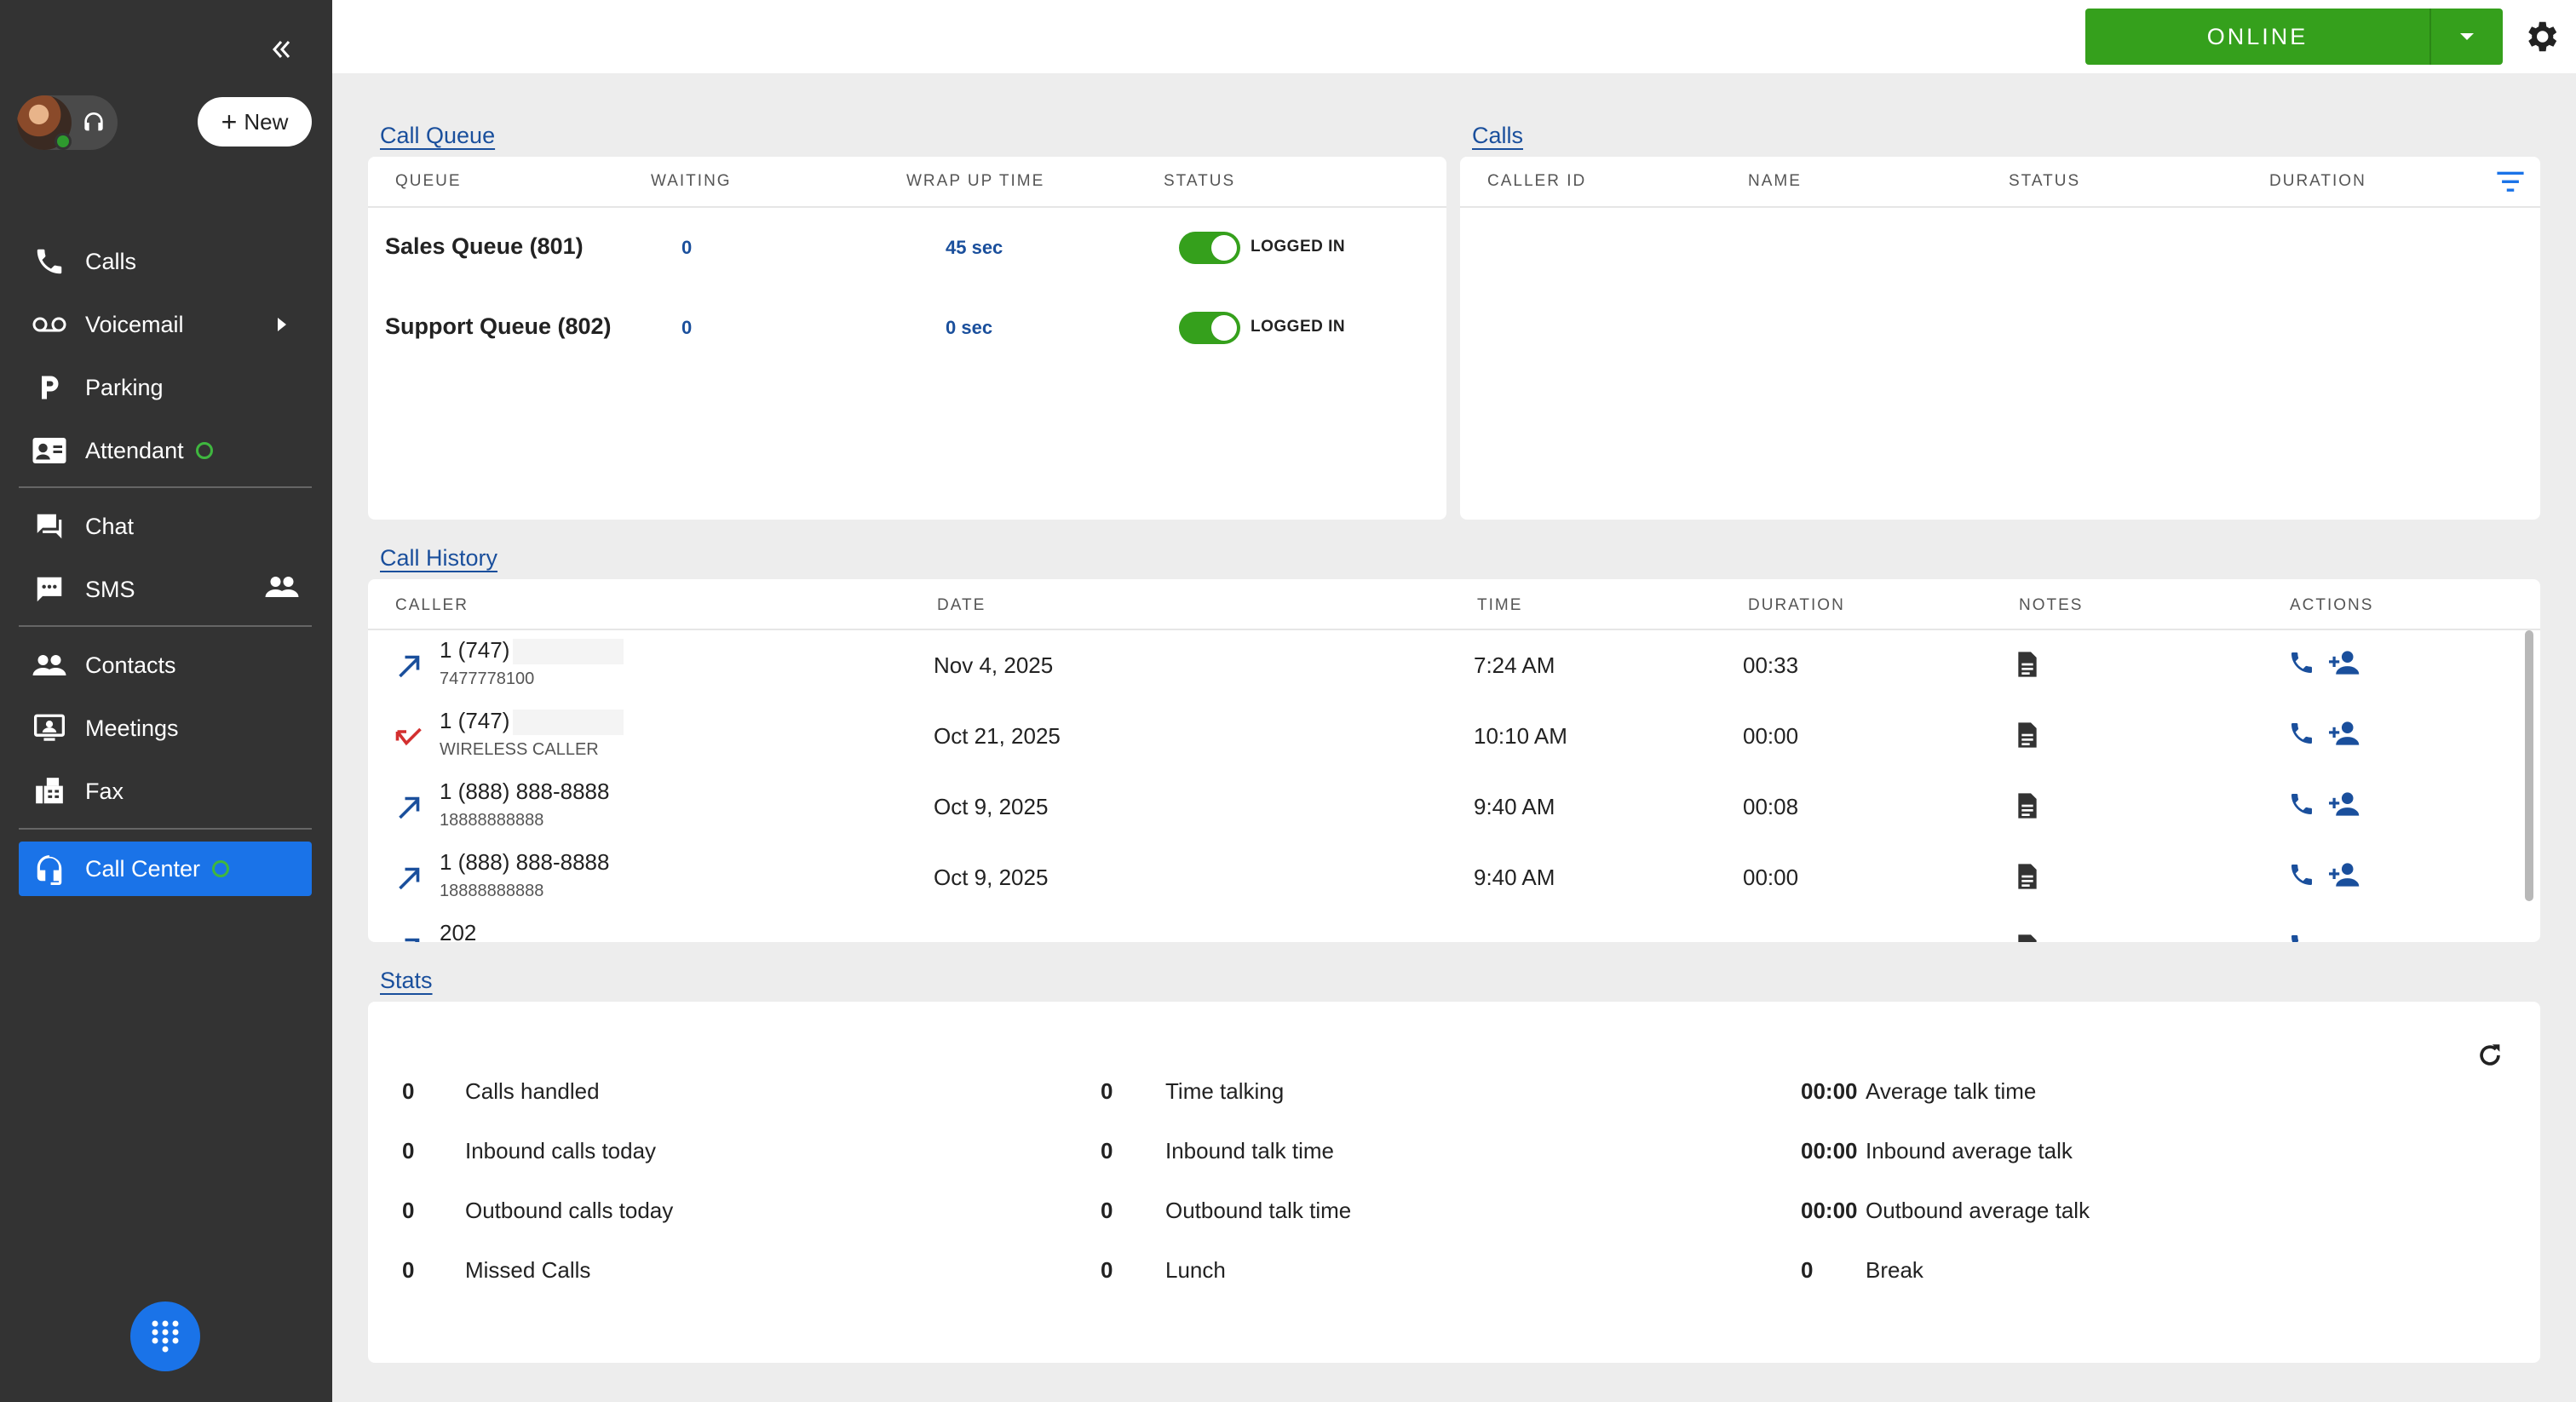  I want to click on stat-label: Outbound talk time, so click(1259, 1210).